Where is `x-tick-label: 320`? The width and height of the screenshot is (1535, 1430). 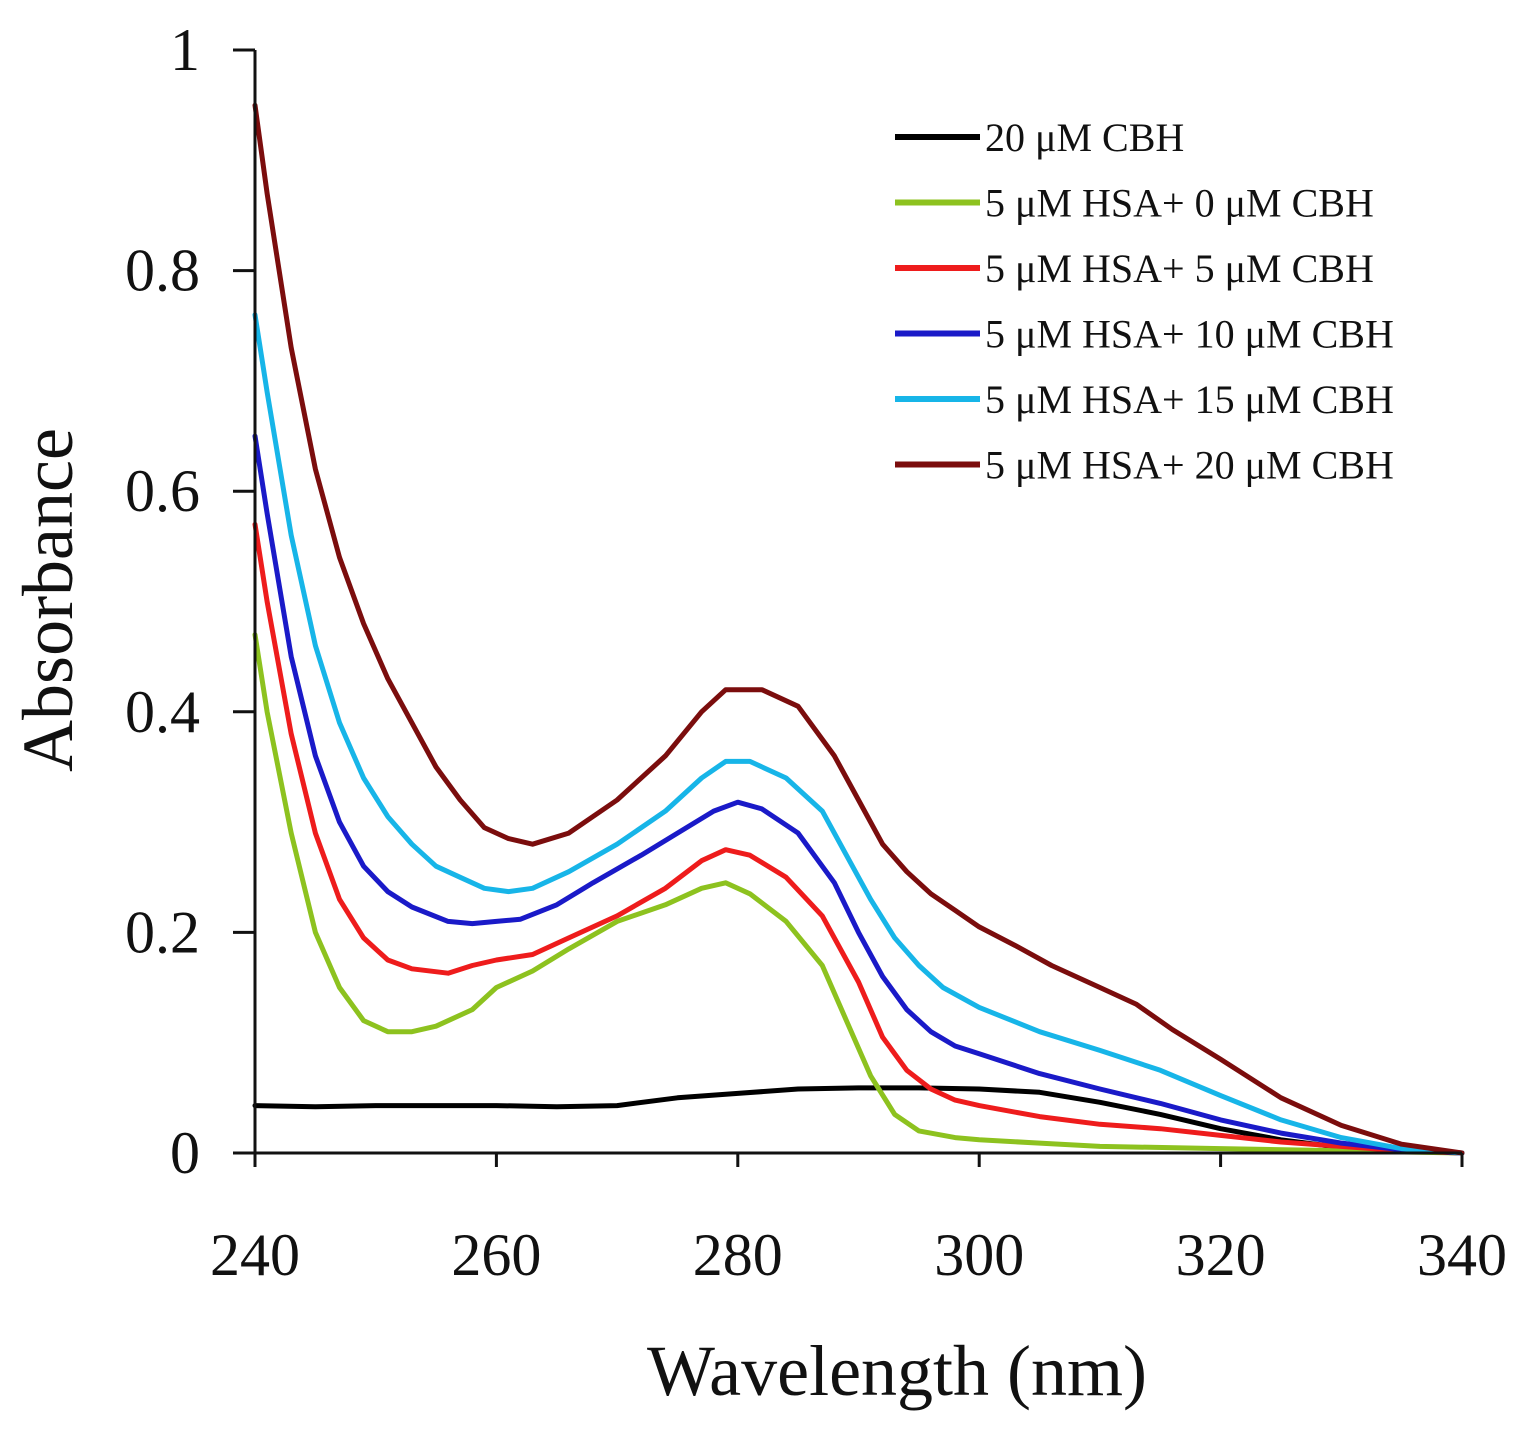 x-tick-label: 320 is located at coordinates (1221, 1255).